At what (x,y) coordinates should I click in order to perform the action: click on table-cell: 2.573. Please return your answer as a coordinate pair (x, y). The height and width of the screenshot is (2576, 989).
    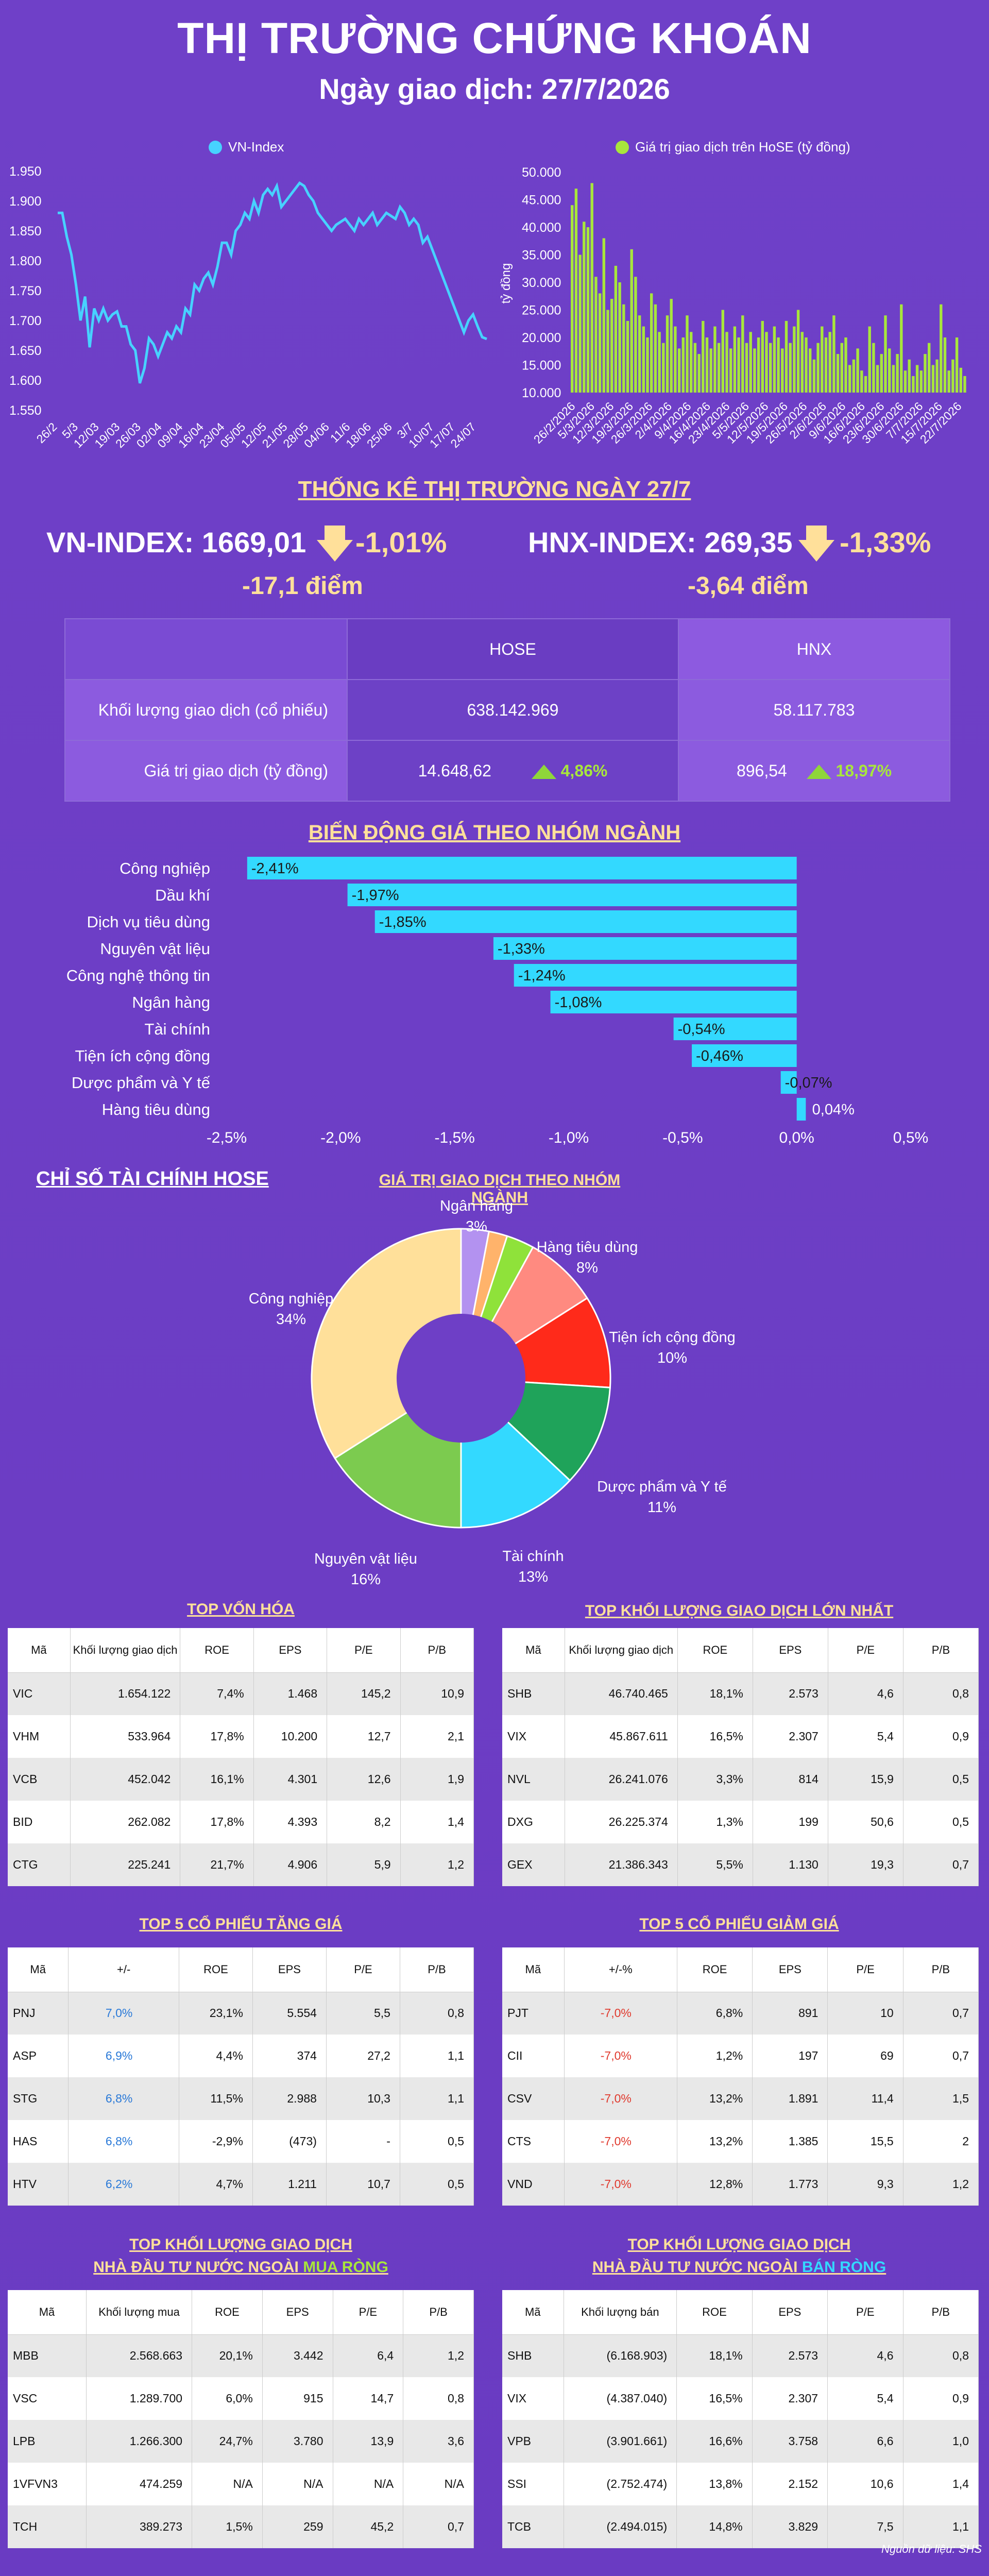
    Looking at the image, I should click on (790, 1693).